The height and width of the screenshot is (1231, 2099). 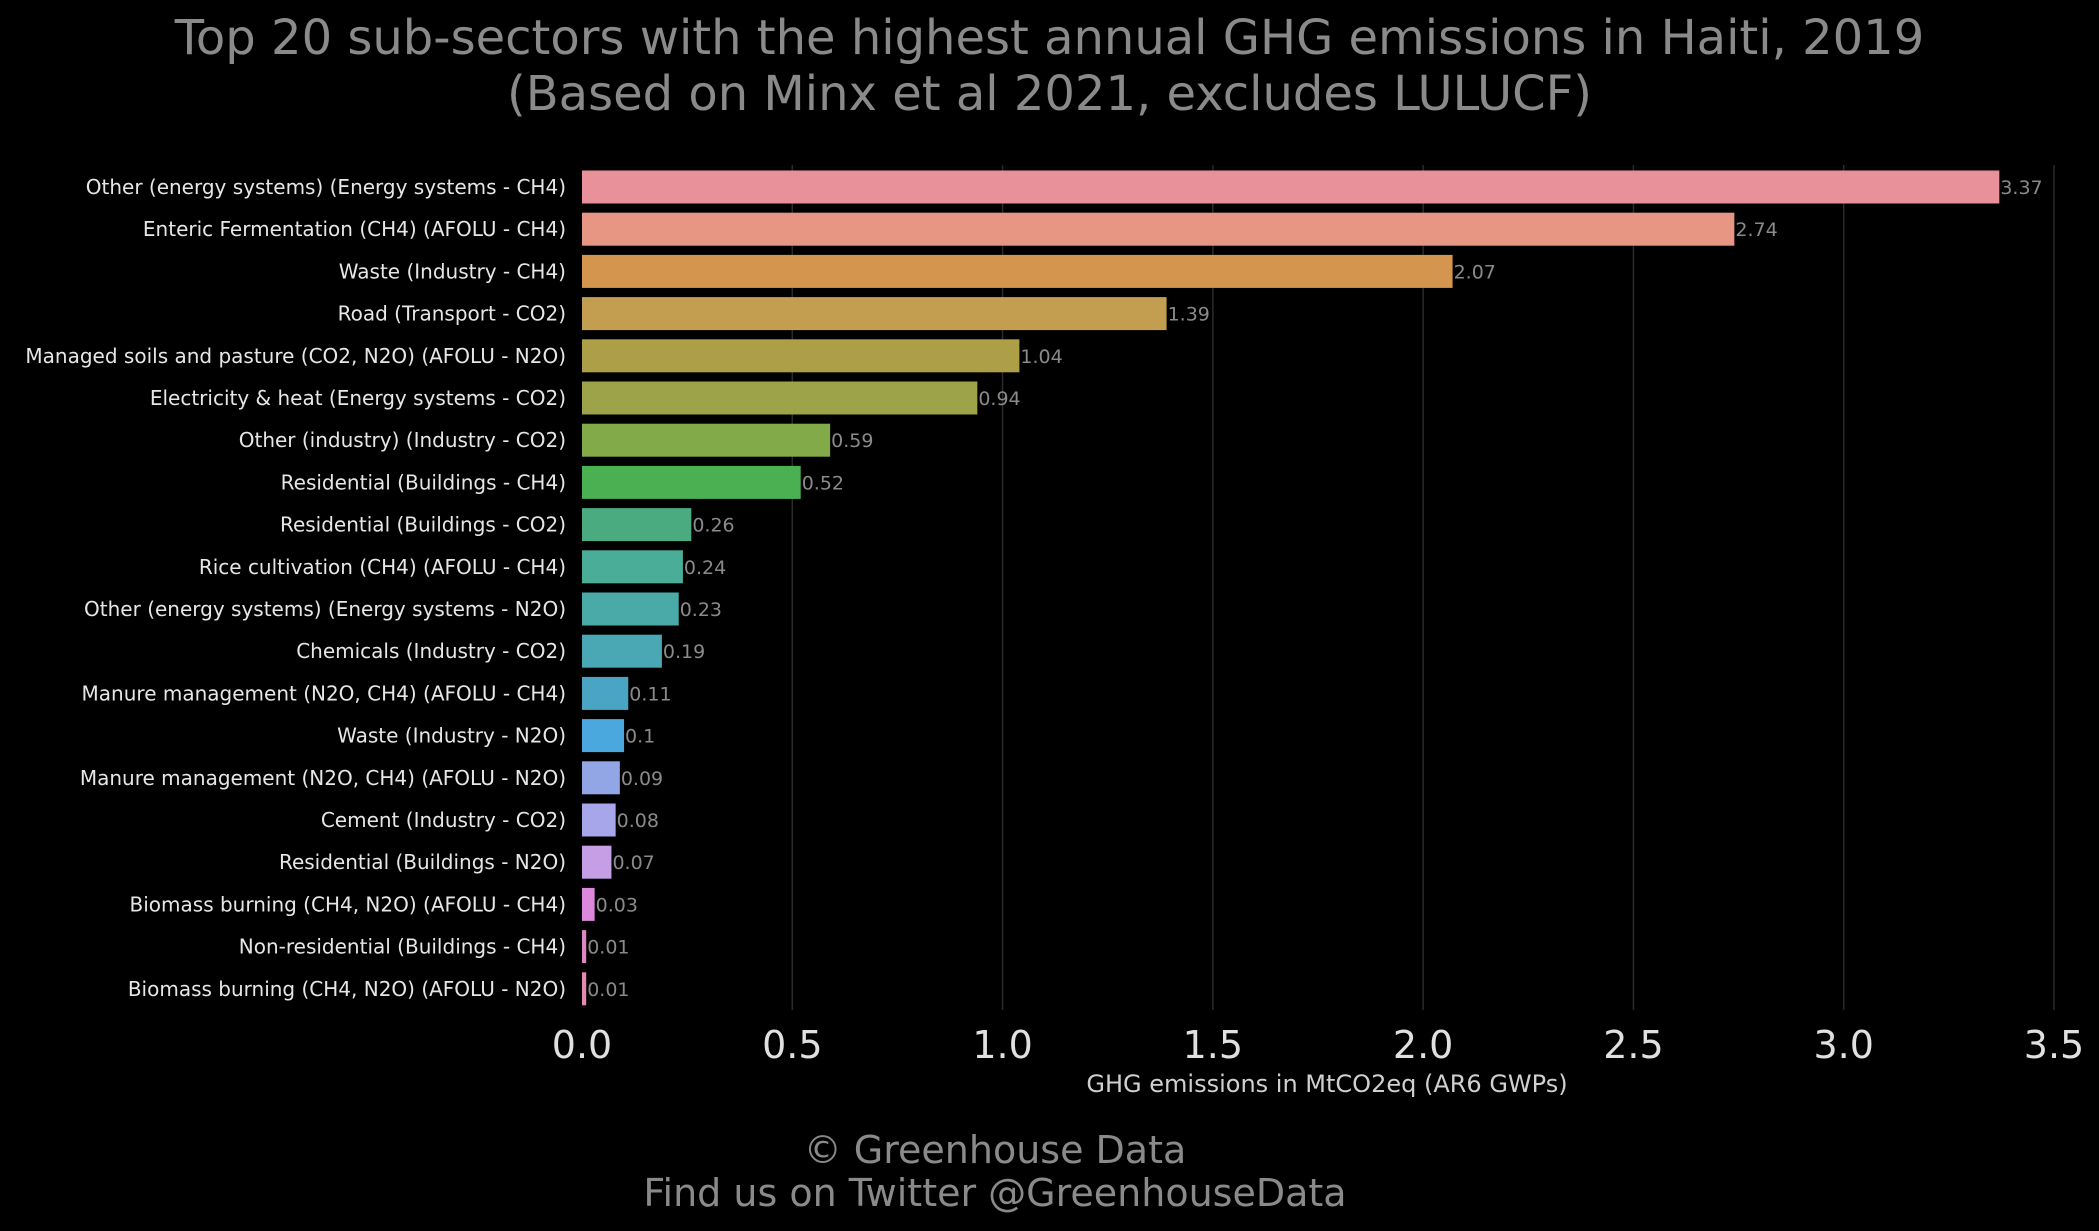 What do you see at coordinates (402, 947) in the screenshot?
I see `category-label: Non-residential (Buildings - CH4)` at bounding box center [402, 947].